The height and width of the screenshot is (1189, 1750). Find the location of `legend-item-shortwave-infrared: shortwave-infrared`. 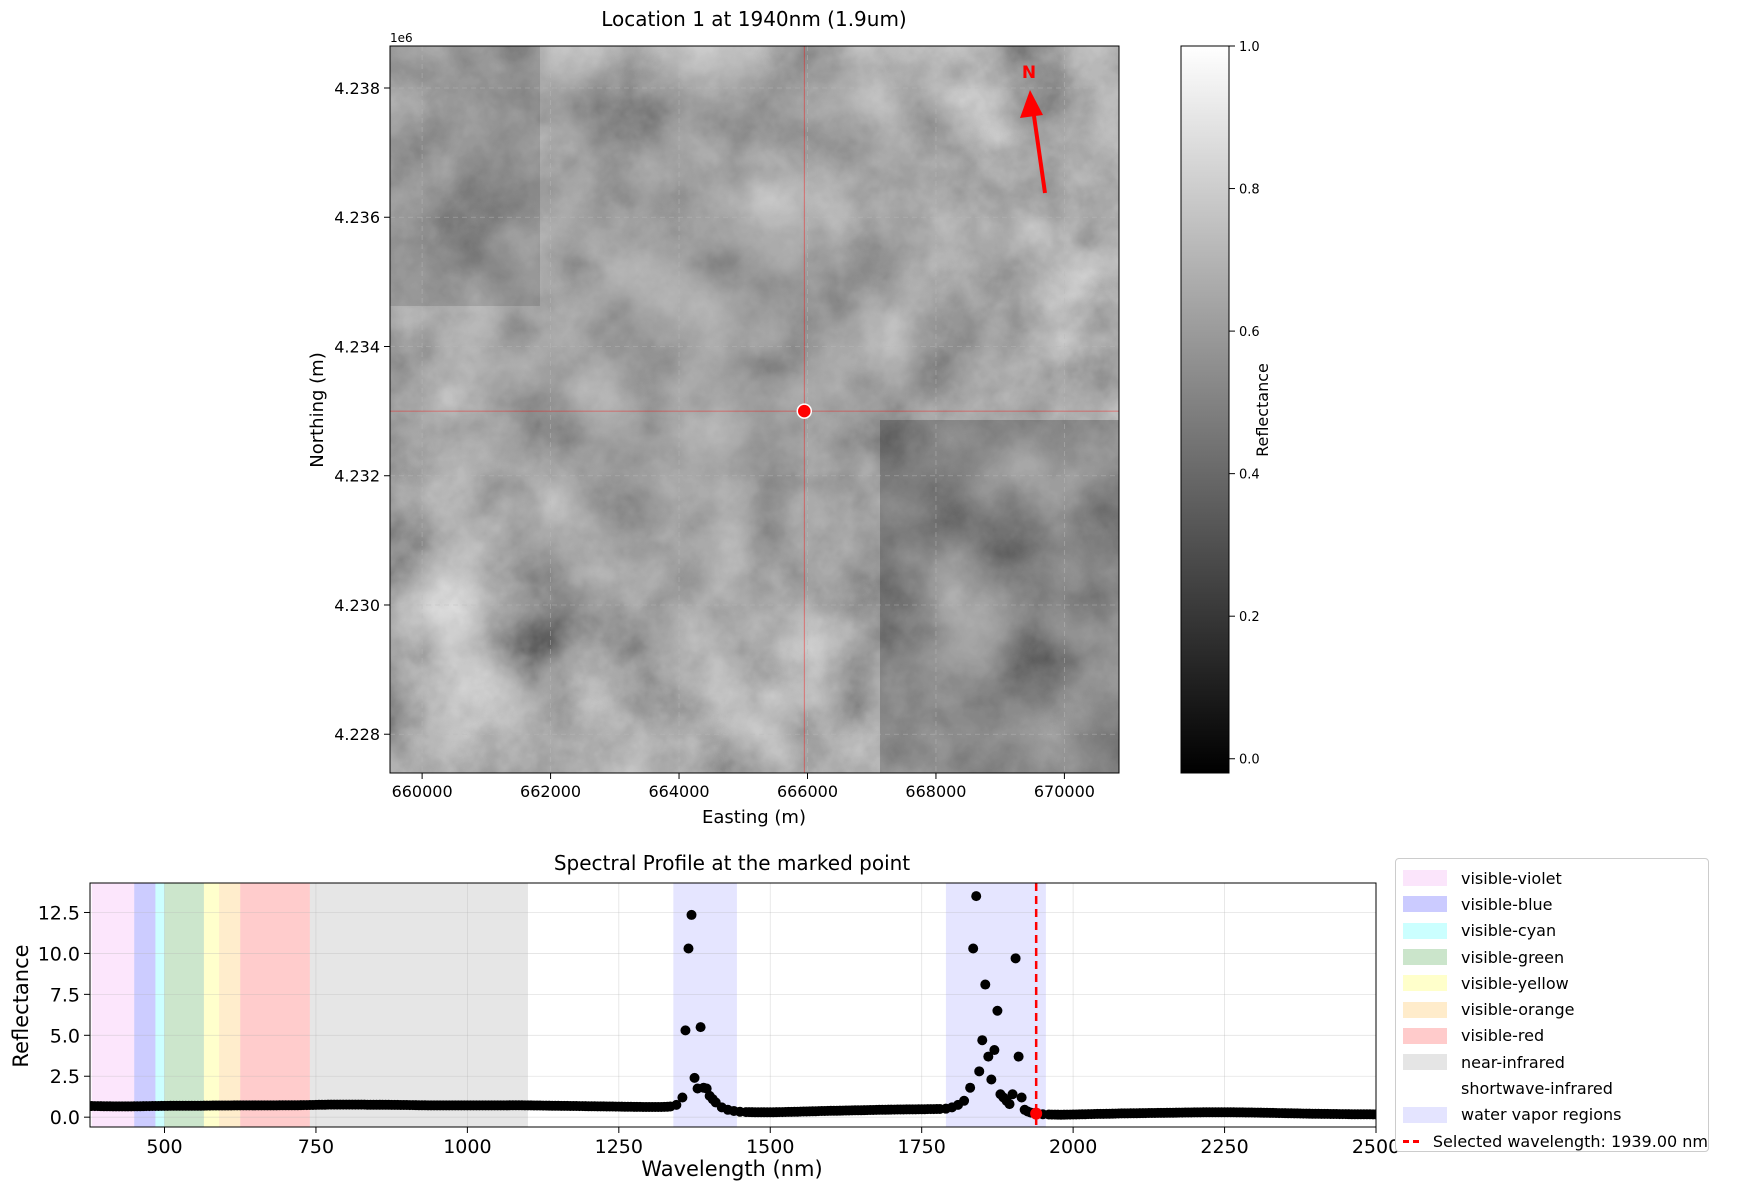

legend-item-shortwave-infrared: shortwave-infrared is located at coordinates (1552, 1088).